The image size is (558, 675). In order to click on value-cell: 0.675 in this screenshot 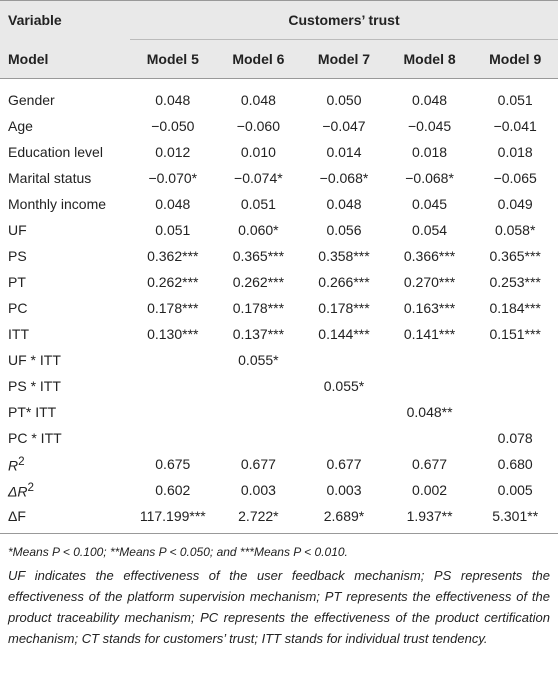, I will do `click(173, 464)`.